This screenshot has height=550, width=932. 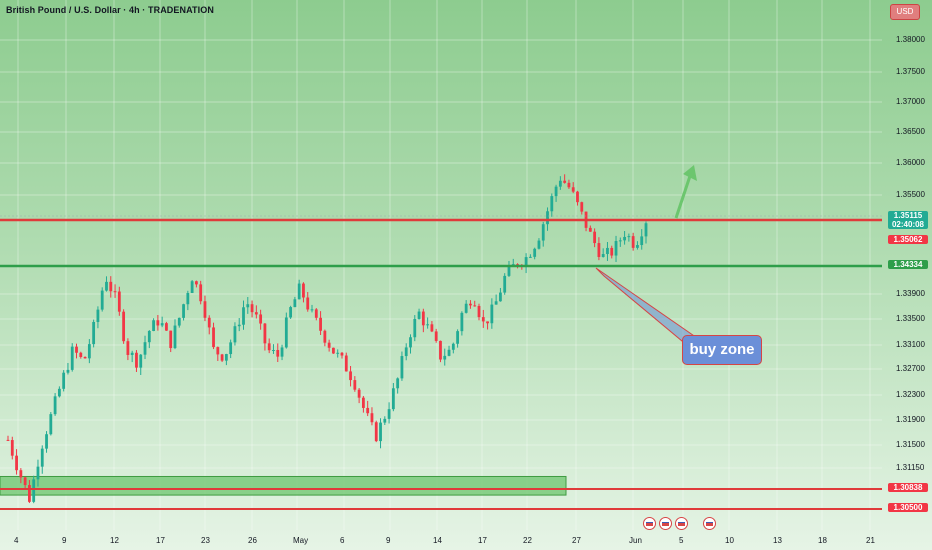 What do you see at coordinates (910, 131) in the screenshot?
I see `price-tick-label: 1.36500` at bounding box center [910, 131].